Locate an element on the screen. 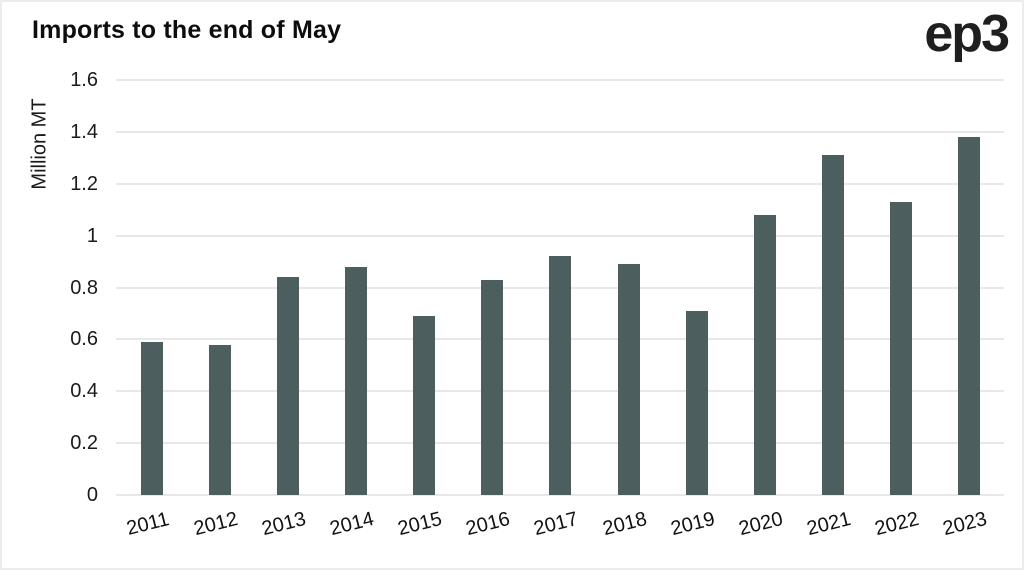  y-tick-label: 0.8 is located at coordinates (84, 287).